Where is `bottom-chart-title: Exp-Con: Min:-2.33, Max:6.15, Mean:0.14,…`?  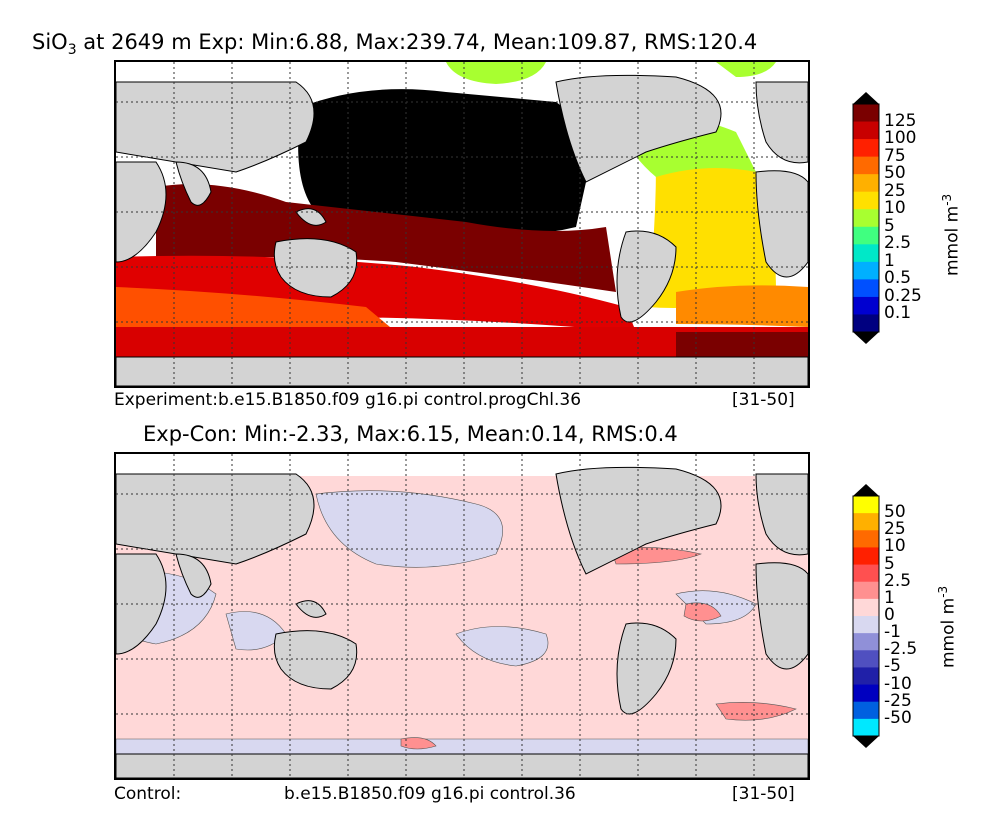 bottom-chart-title: Exp-Con: Min:-2.33, Max:6.15, Mean:0.14,… is located at coordinates (410, 434).